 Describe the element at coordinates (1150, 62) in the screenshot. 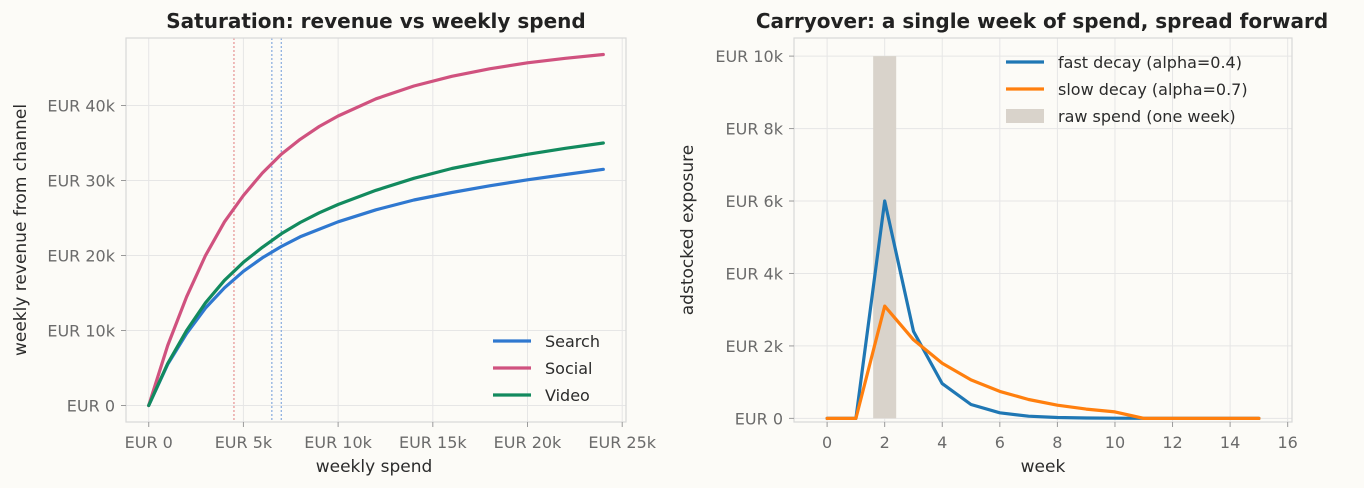

I see `legend-label-fast-decay-alpha-0-4: fast decay (alpha=0.4)` at that location.